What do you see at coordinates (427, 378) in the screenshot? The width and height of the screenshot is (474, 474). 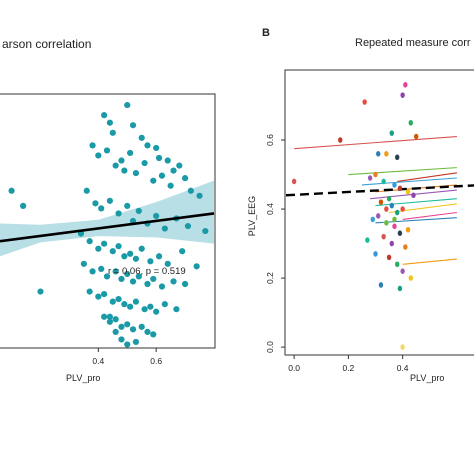 I see `panel-b-xlabel: PLV_pro` at bounding box center [427, 378].